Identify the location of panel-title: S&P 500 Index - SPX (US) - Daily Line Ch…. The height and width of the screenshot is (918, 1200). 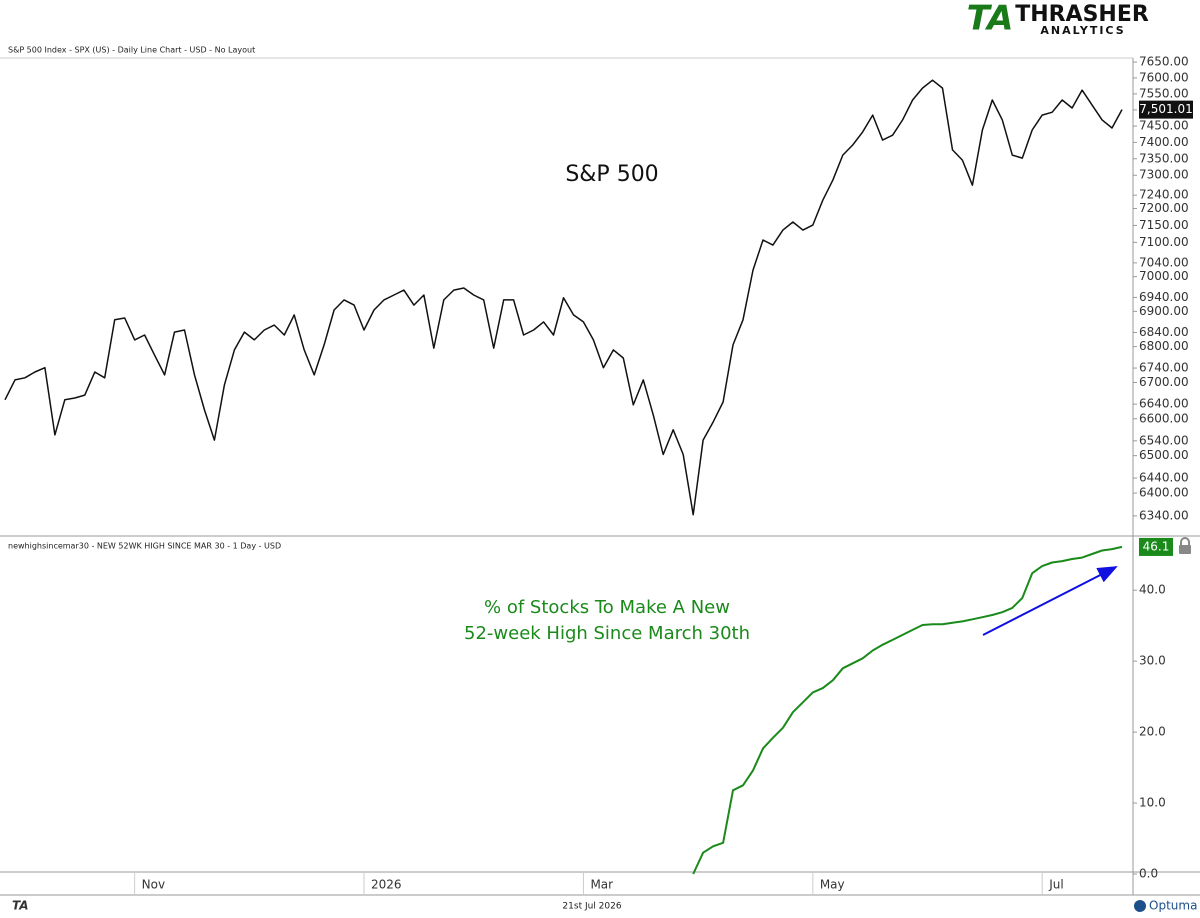
(131, 50).